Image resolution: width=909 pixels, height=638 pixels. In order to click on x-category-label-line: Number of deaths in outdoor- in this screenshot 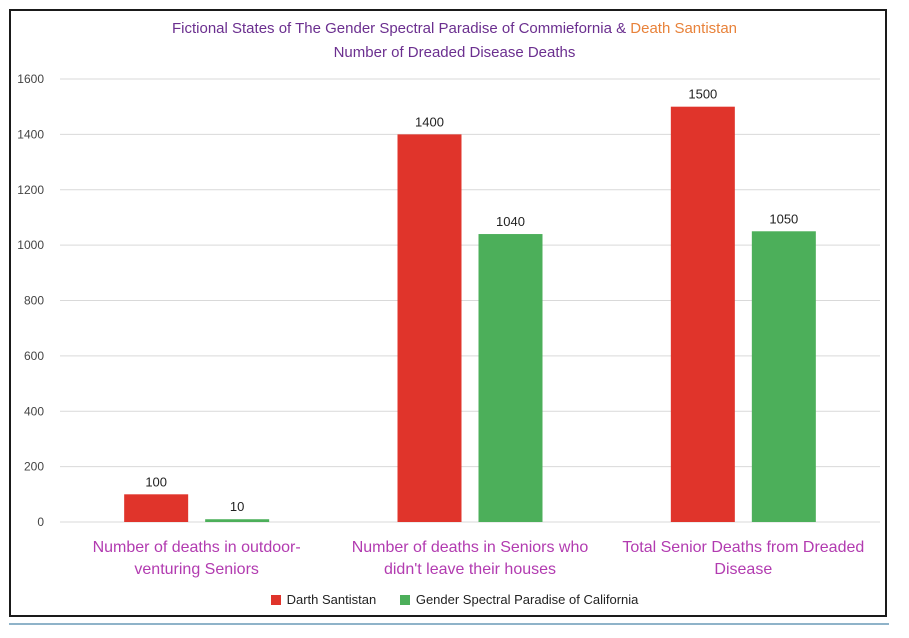, I will do `click(196, 547)`.